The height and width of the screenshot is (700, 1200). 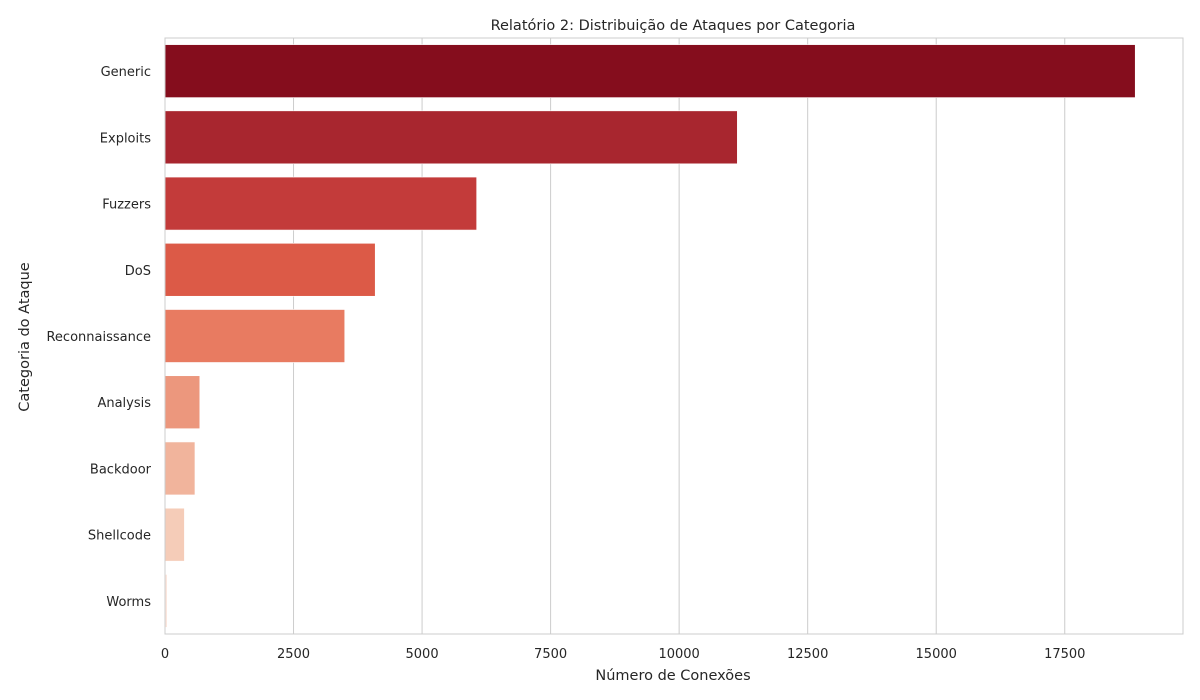 What do you see at coordinates (451, 137) in the screenshot?
I see `bar-exploits` at bounding box center [451, 137].